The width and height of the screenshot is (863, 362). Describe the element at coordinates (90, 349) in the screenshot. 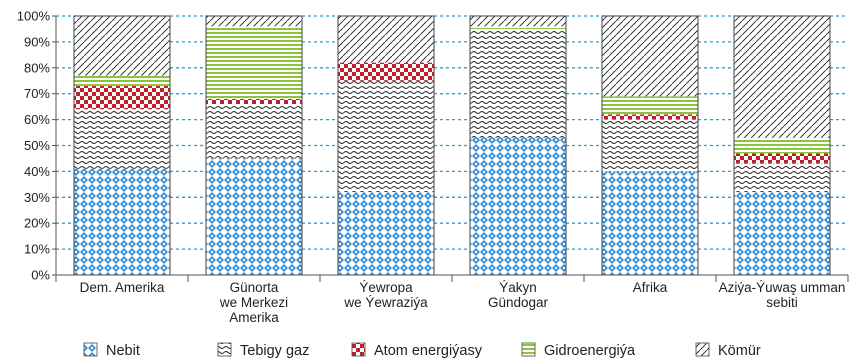

I see `legend-swatch-blue-diamond` at that location.